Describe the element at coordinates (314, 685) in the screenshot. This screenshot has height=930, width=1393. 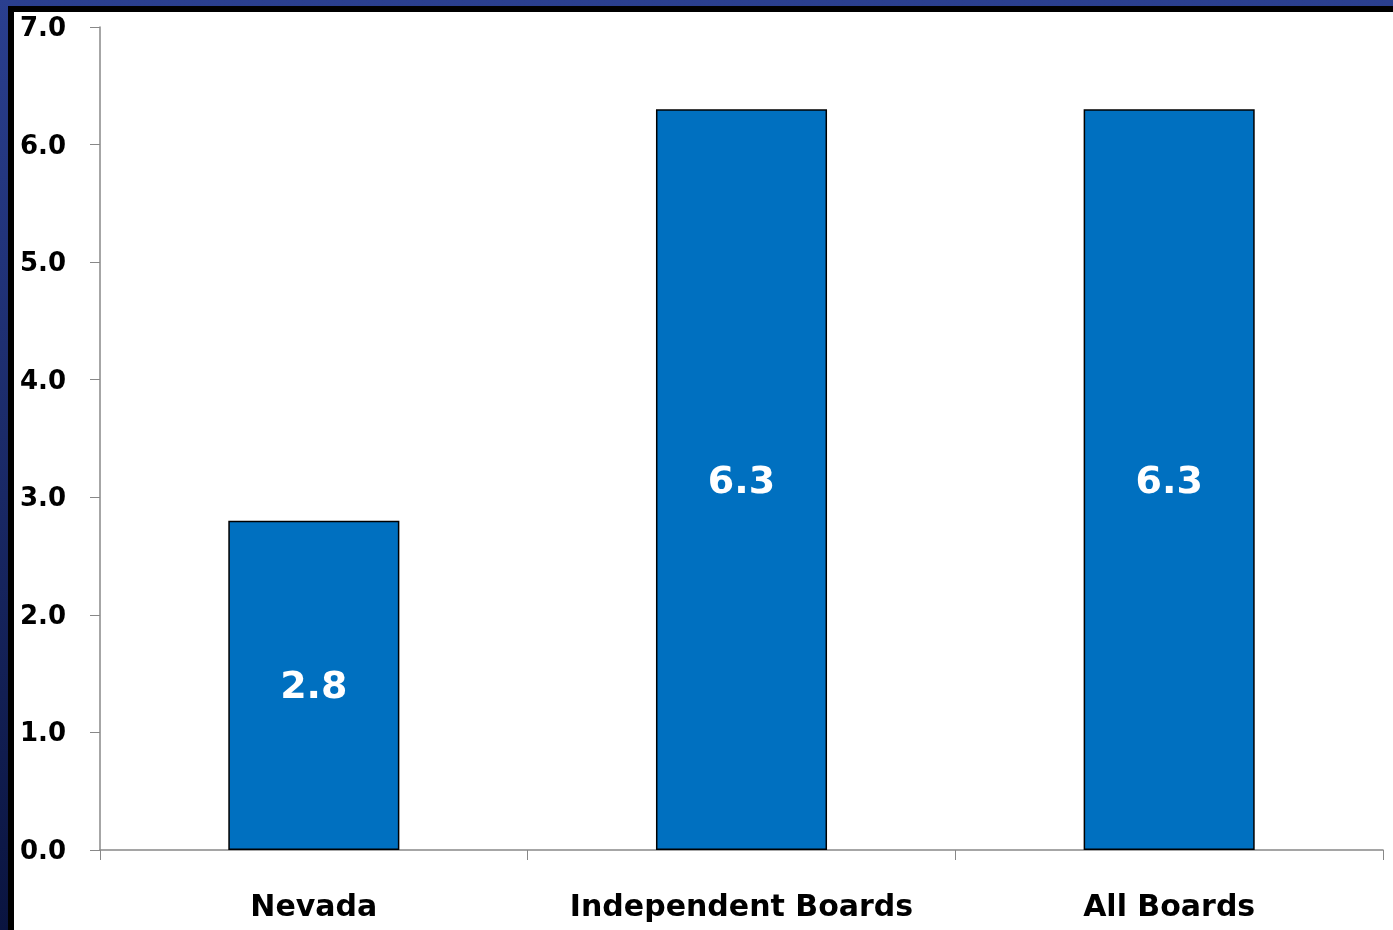
I see `data-label: 2.8` at that location.